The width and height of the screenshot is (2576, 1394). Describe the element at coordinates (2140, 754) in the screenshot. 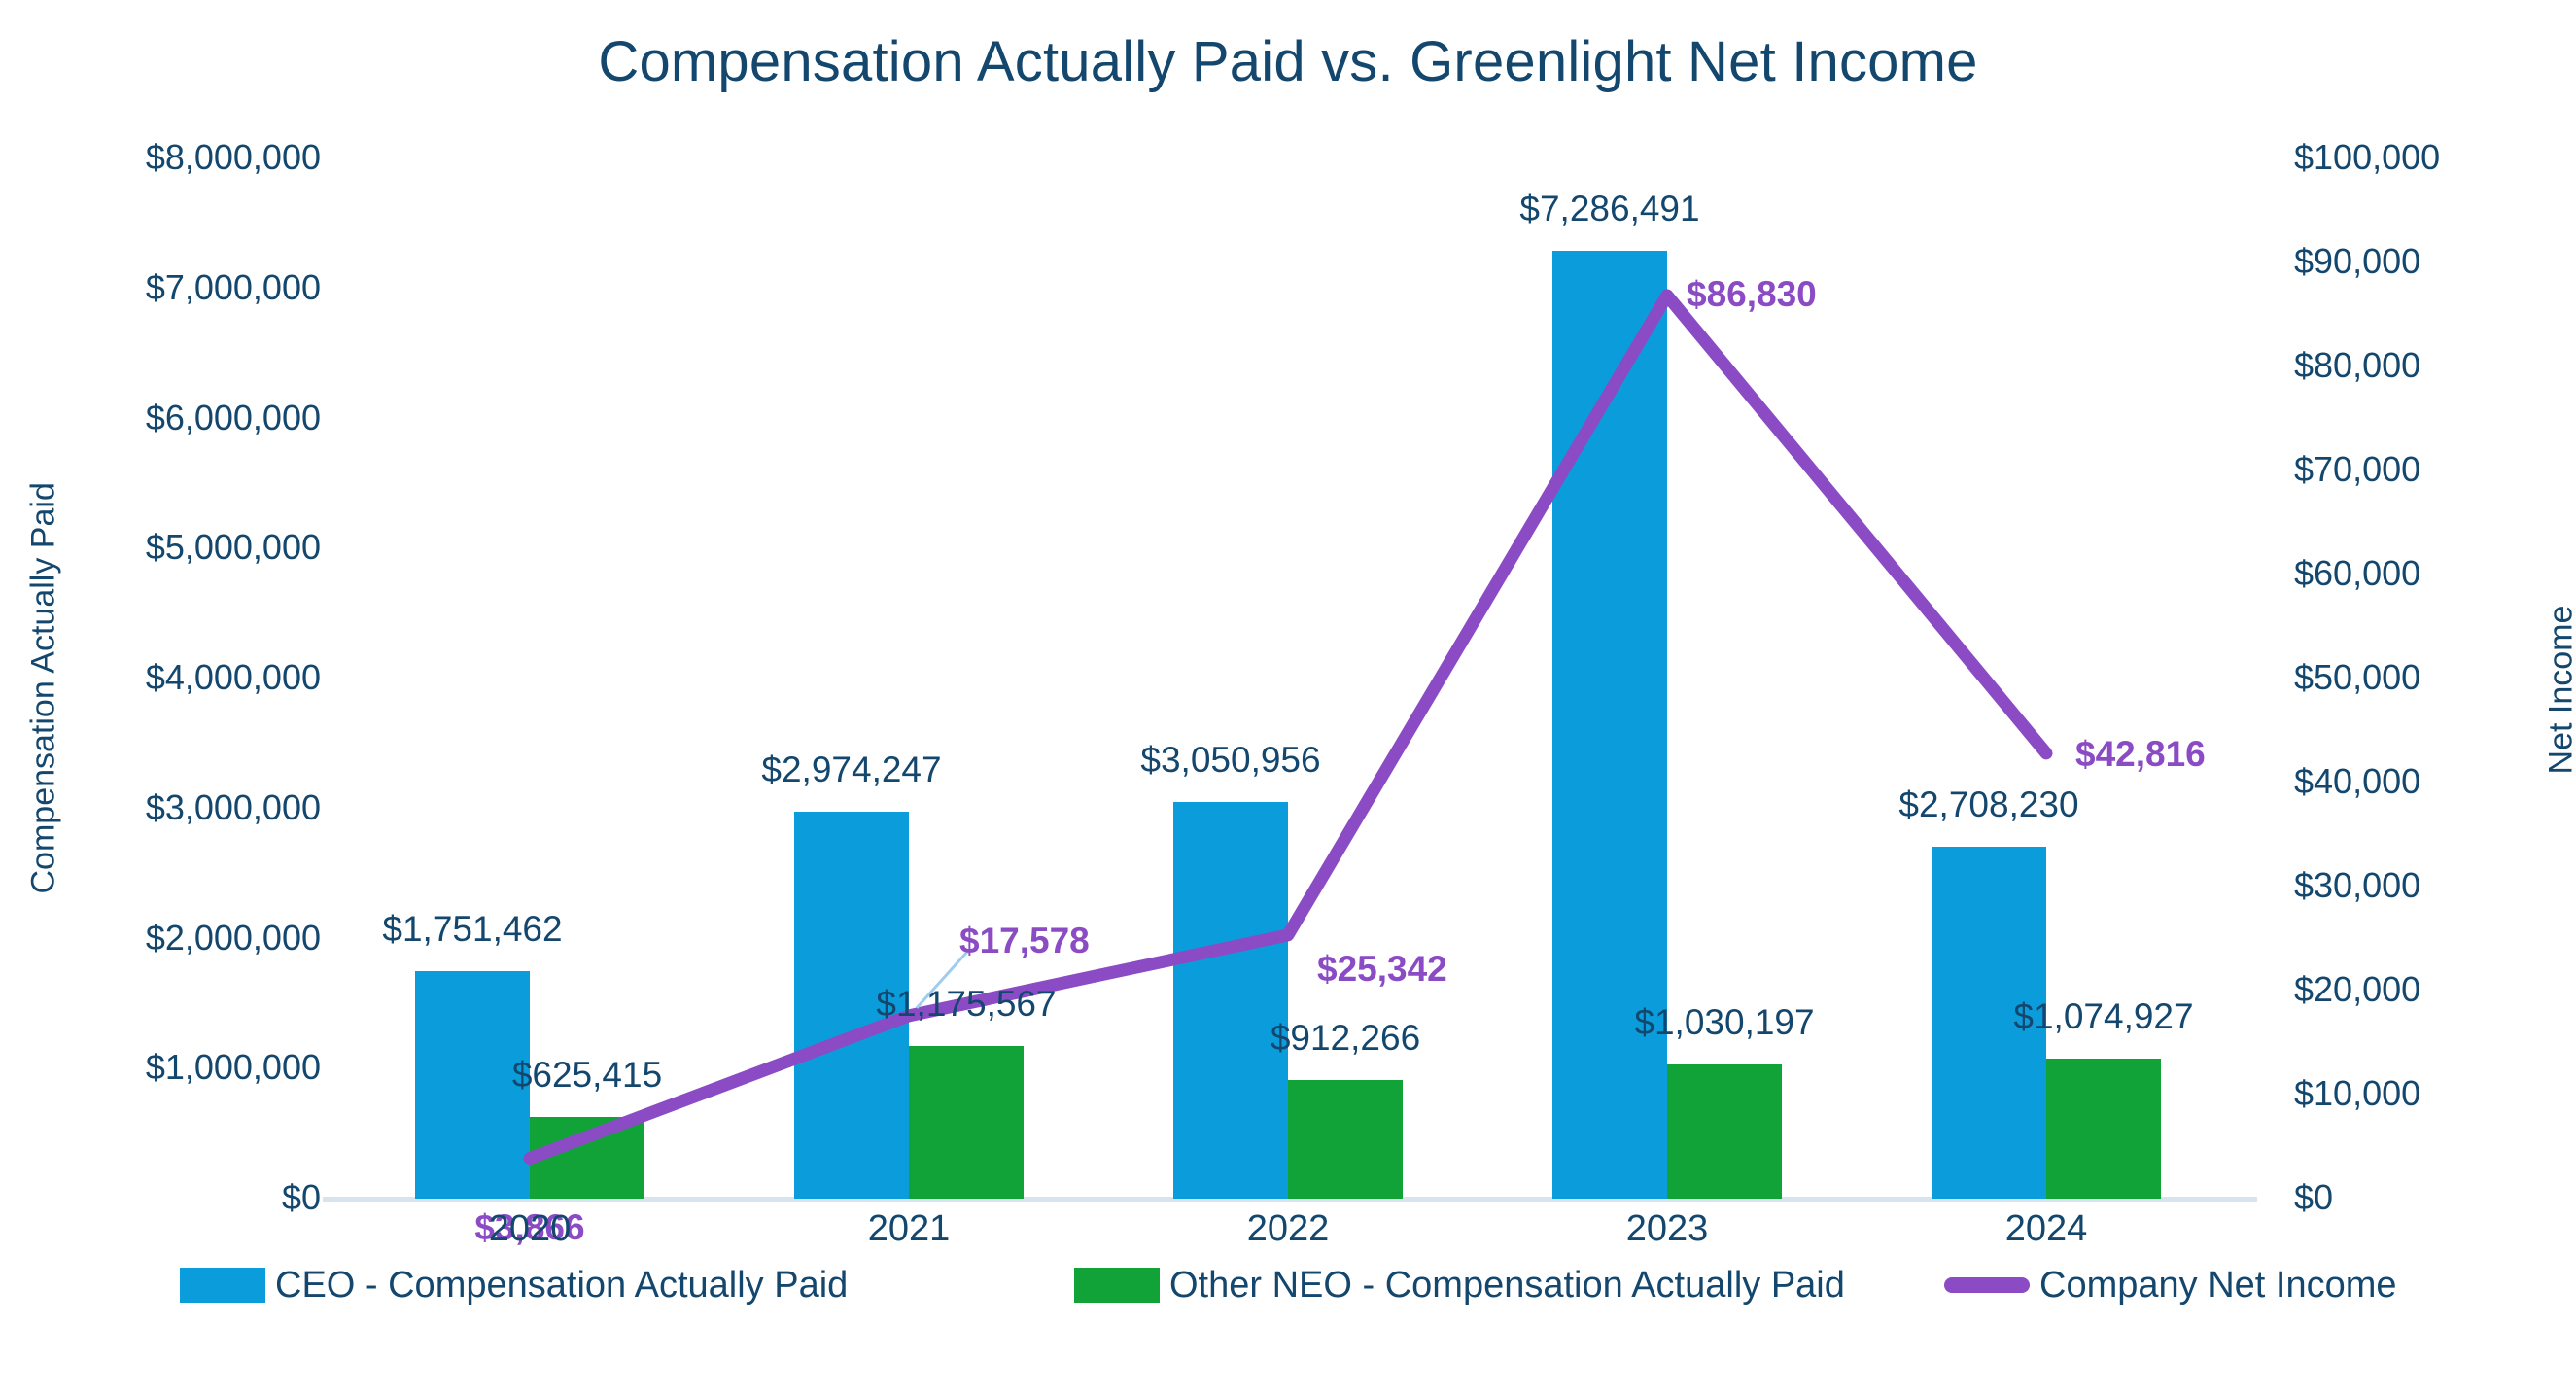

I see `line-label-2024: $42,816` at that location.